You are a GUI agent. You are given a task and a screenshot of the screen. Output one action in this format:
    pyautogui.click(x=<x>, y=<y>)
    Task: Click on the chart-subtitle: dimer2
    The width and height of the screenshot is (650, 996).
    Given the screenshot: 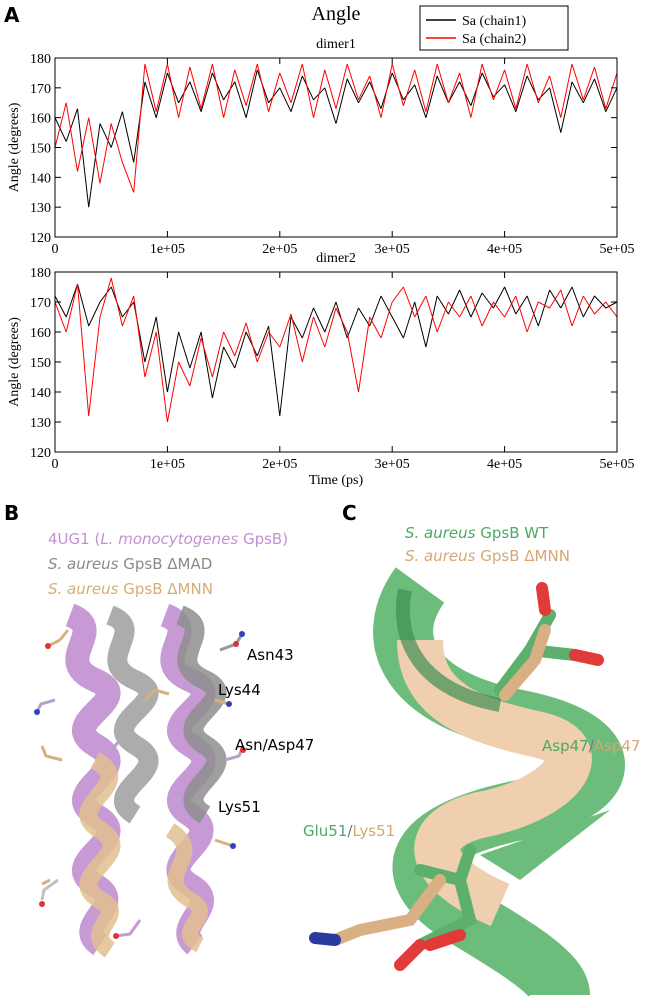 What is the action you would take?
    pyautogui.click(x=336, y=258)
    